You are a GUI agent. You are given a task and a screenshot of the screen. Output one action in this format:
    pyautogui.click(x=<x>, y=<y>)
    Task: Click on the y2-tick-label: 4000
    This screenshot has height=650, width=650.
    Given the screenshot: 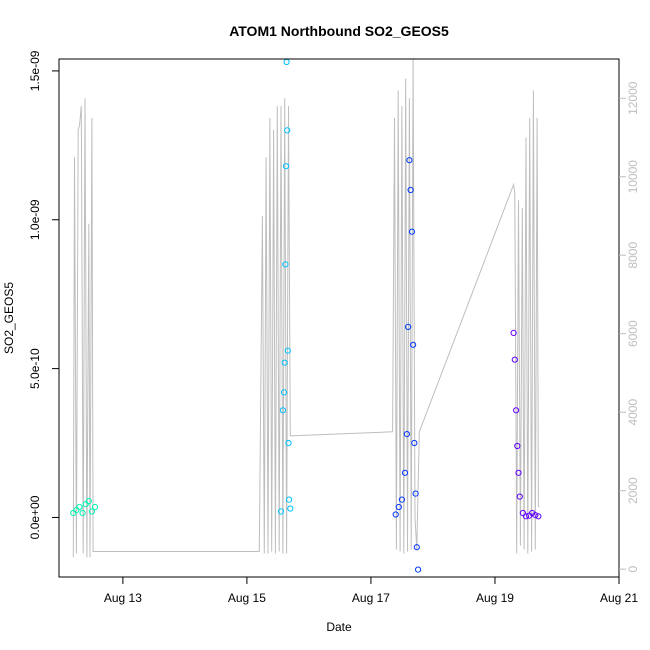 What is the action you would take?
    pyautogui.click(x=633, y=412)
    